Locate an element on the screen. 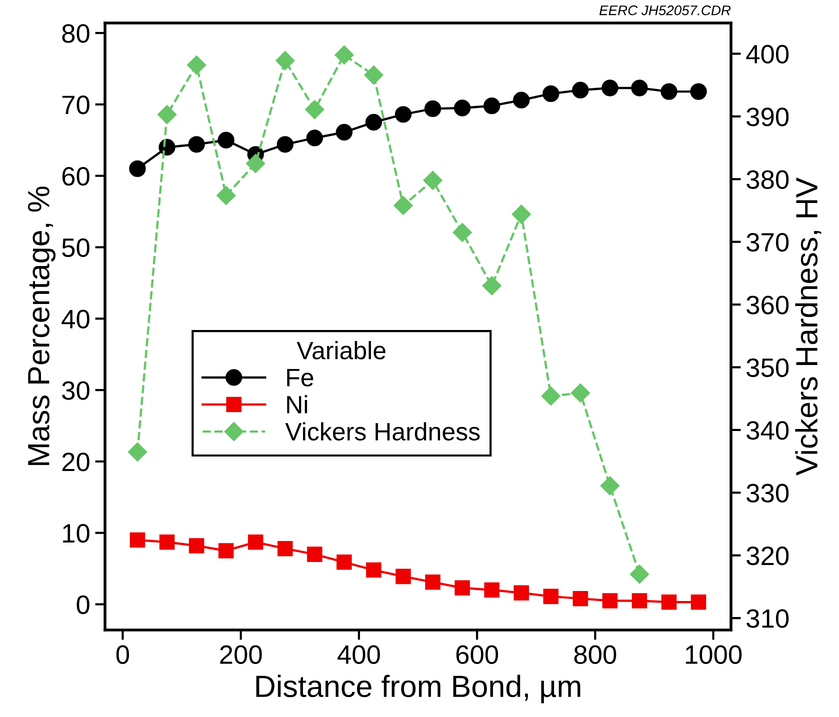 Image resolution: width=839 pixels, height=717 pixels. y2-tick-label: 320 is located at coordinates (767, 556).